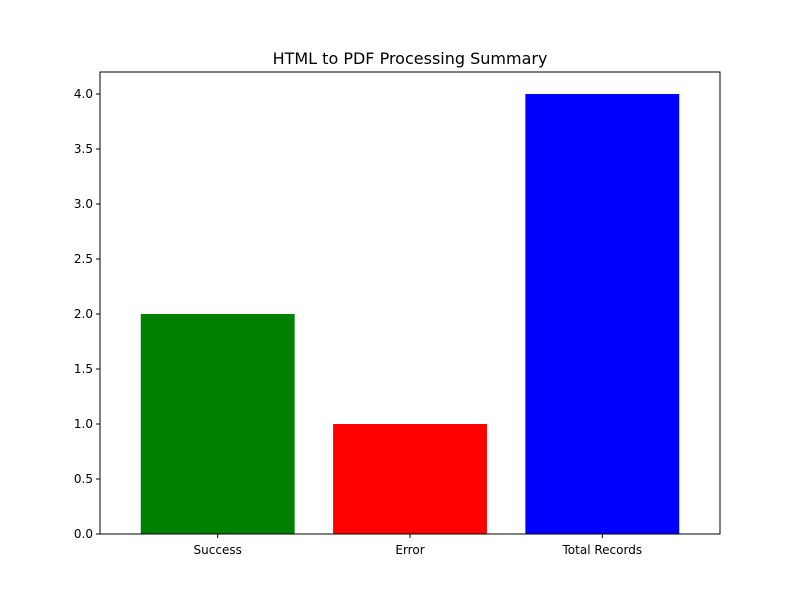 The width and height of the screenshot is (800, 600). I want to click on bar-total-records, so click(602, 314).